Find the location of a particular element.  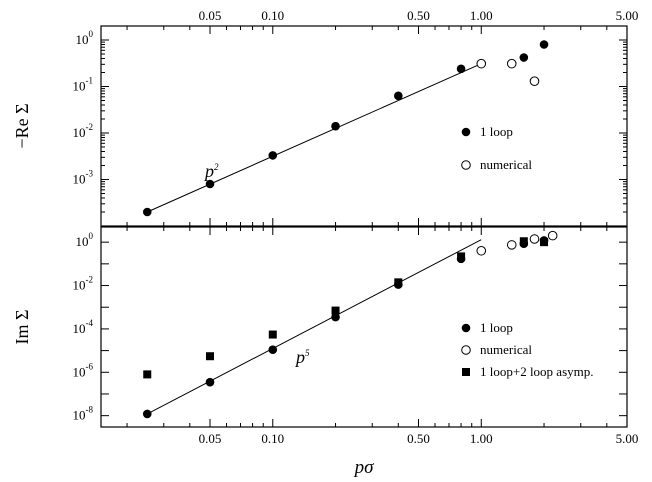

y-tick-label: 10⁻⁸ is located at coordinates (83, 414).